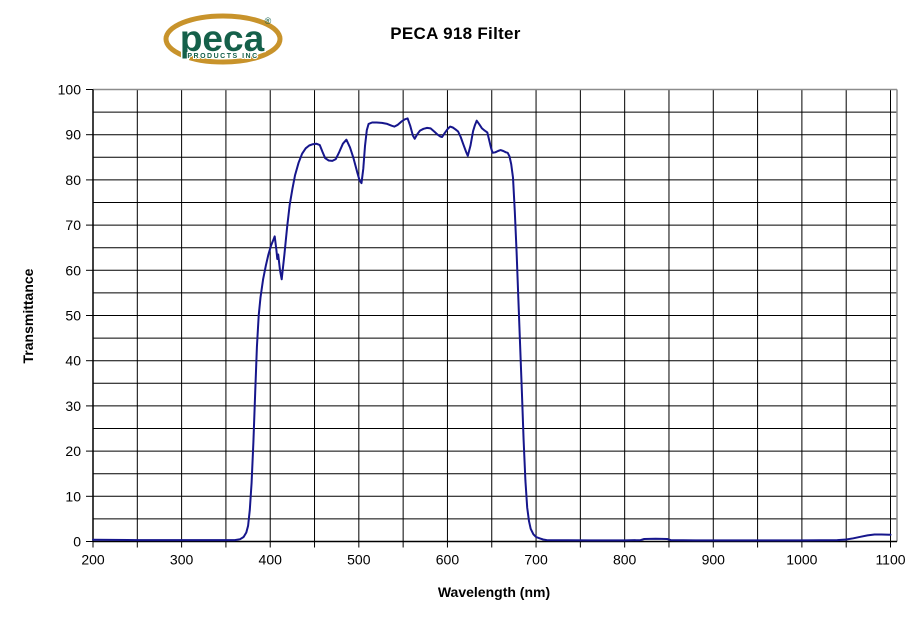 This screenshot has height=623, width=911. What do you see at coordinates (625, 560) in the screenshot?
I see `x-tick-label: 800` at bounding box center [625, 560].